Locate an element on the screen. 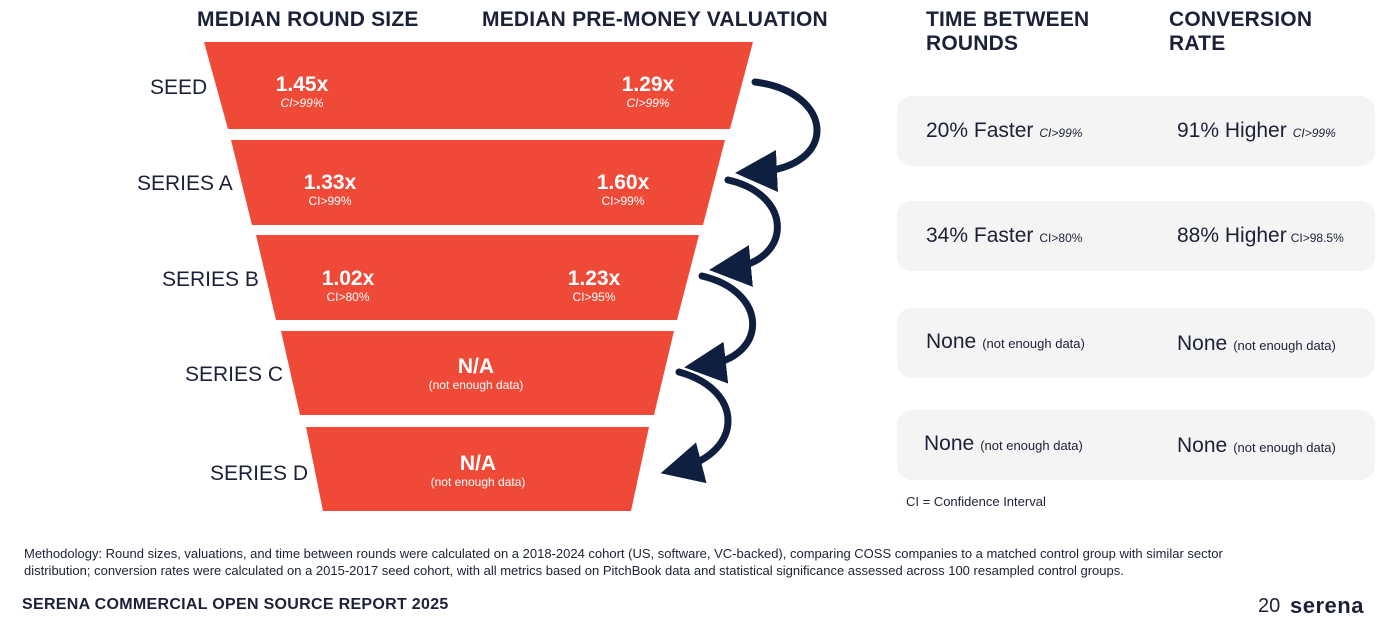  funnel-band-series-b is located at coordinates (477, 277).